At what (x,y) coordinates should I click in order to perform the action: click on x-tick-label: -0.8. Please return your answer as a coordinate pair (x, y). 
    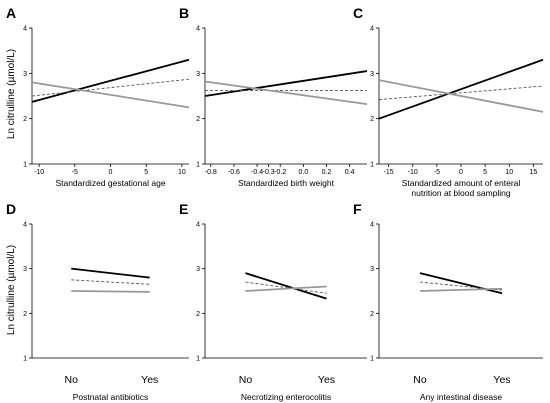
    Looking at the image, I should click on (211, 172).